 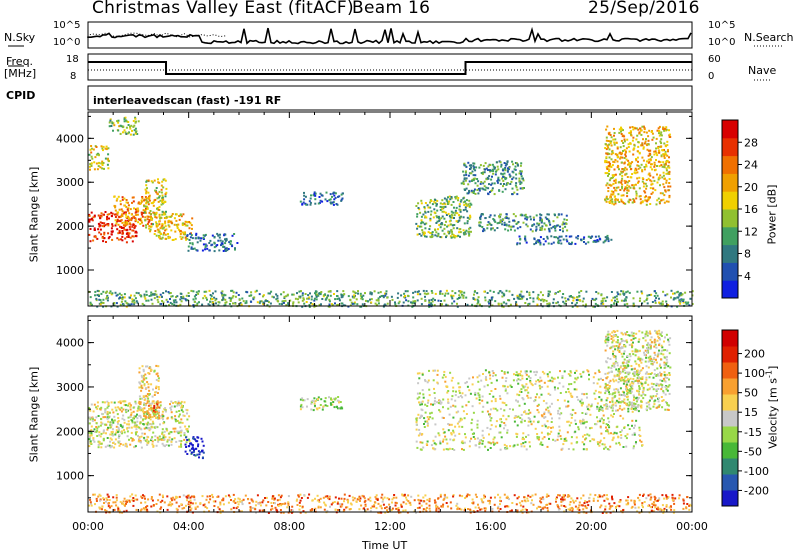 What do you see at coordinates (20, 37) in the screenshot?
I see `nsky-label: N.Sky` at bounding box center [20, 37].